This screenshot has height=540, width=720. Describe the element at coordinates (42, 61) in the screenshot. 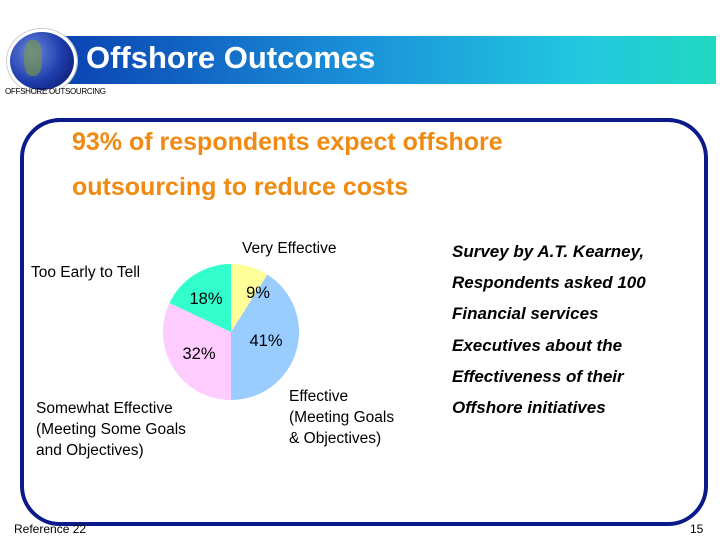

I see `globe-icon` at that location.